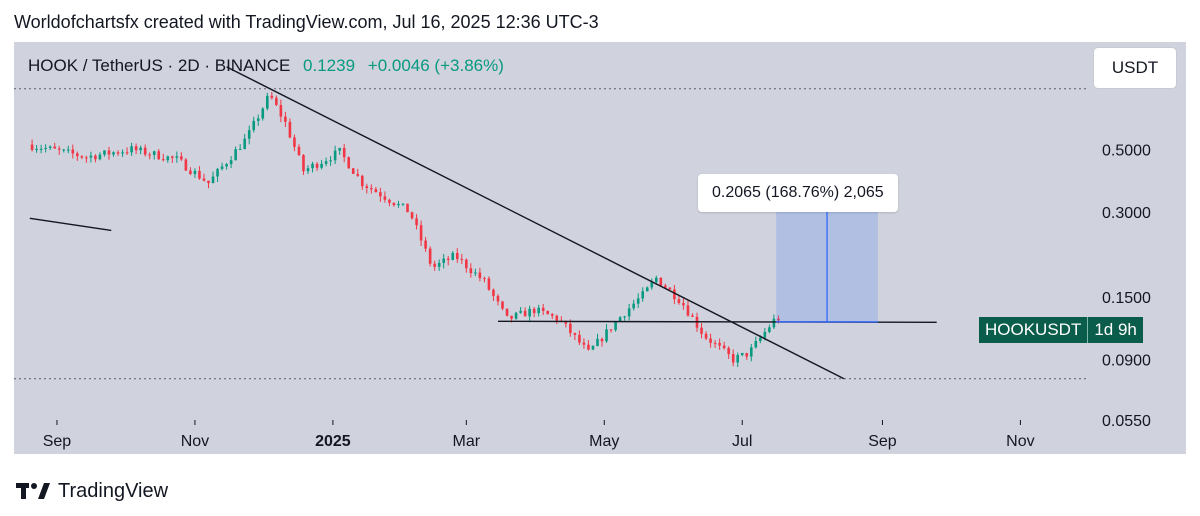  I want to click on time-axis-labels: Sep Nov 2025 Mar May Jul Sep Nov, so click(539, 441).